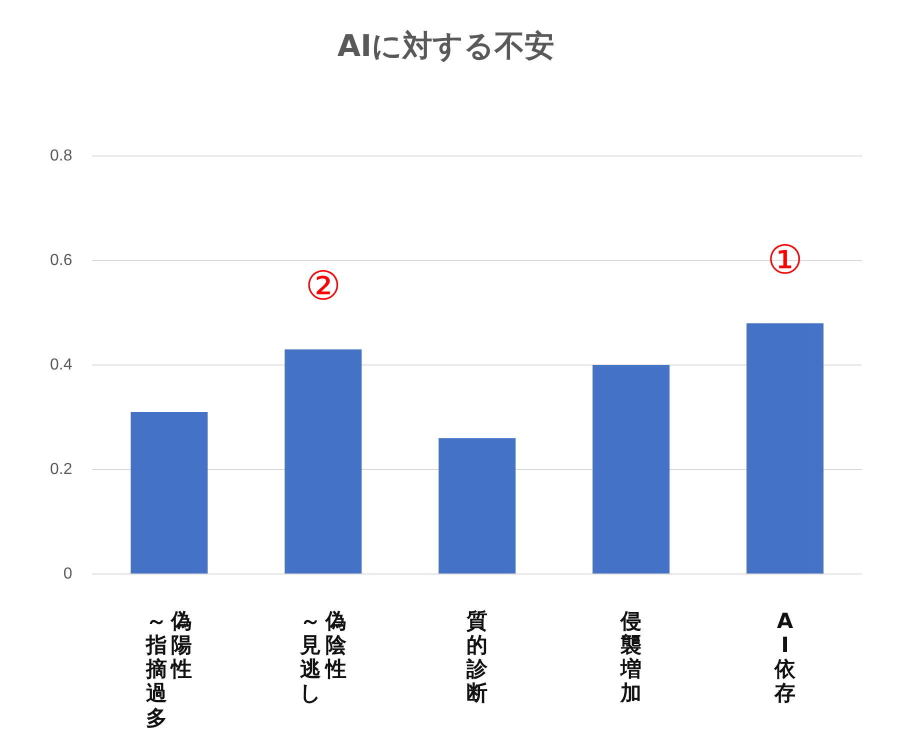 The image size is (902, 752). I want to click on annotation: ②, so click(323, 287).